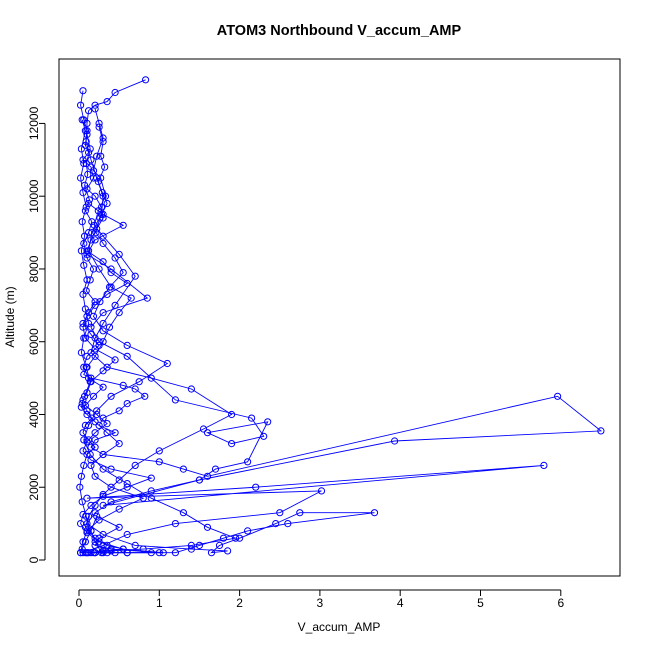 The image size is (650, 650). Describe the element at coordinates (34, 559) in the screenshot. I see `y-tick-label: 0` at that location.